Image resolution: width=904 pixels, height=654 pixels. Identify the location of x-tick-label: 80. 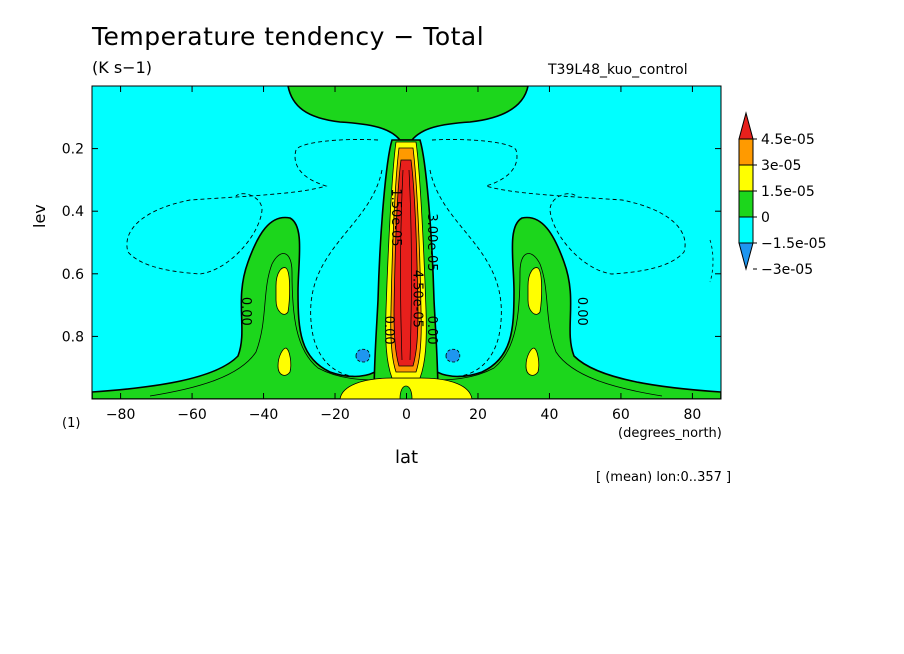
(692, 415).